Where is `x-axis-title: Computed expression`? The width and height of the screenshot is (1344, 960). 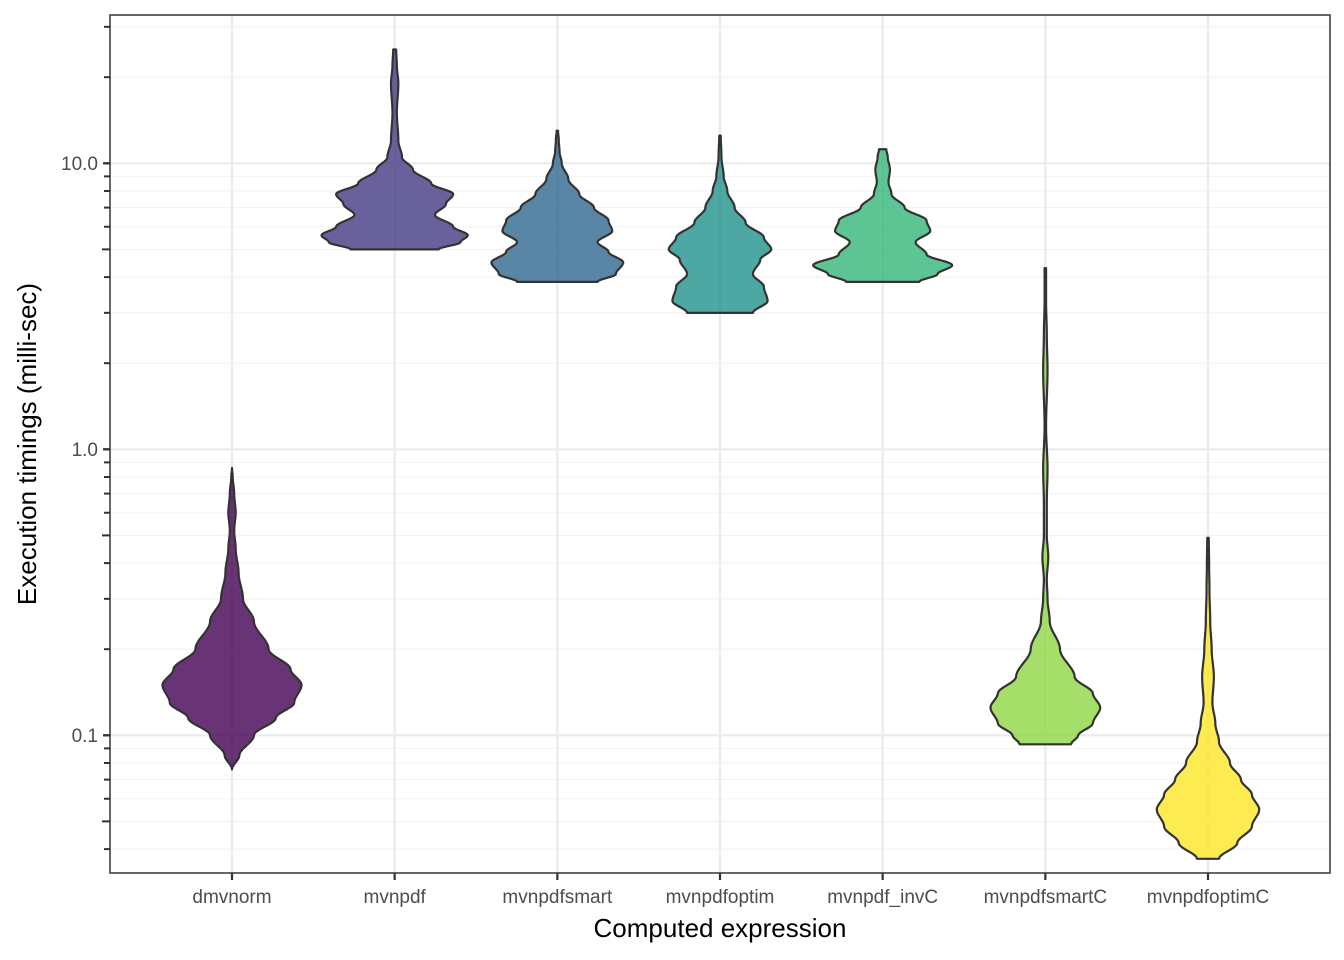
x-axis-title: Computed expression is located at coordinates (720, 928).